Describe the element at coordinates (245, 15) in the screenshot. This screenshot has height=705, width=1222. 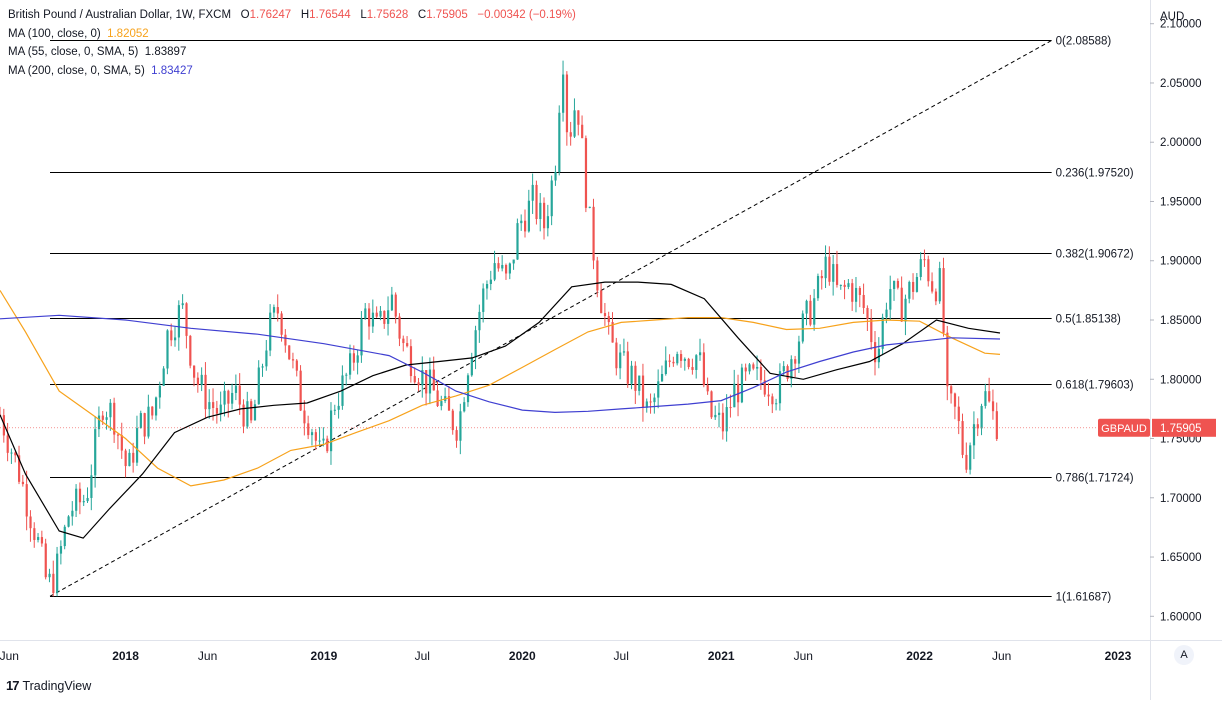
I see `open-label: O` at that location.